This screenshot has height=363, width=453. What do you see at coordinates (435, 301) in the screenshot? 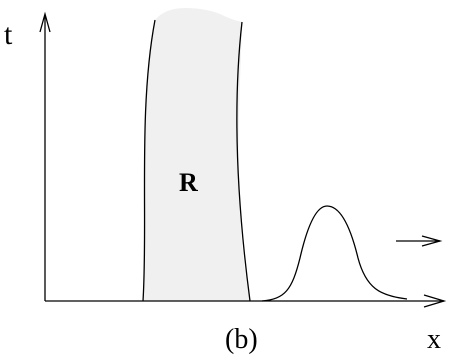
I see `x-axis-arrowhead` at bounding box center [435, 301].